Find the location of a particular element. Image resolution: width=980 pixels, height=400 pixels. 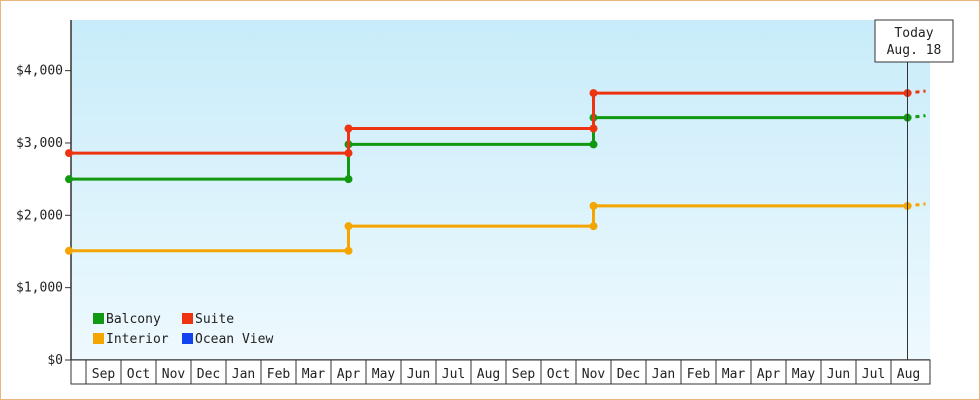

y-tick-label: $3,000 is located at coordinates (39, 143).